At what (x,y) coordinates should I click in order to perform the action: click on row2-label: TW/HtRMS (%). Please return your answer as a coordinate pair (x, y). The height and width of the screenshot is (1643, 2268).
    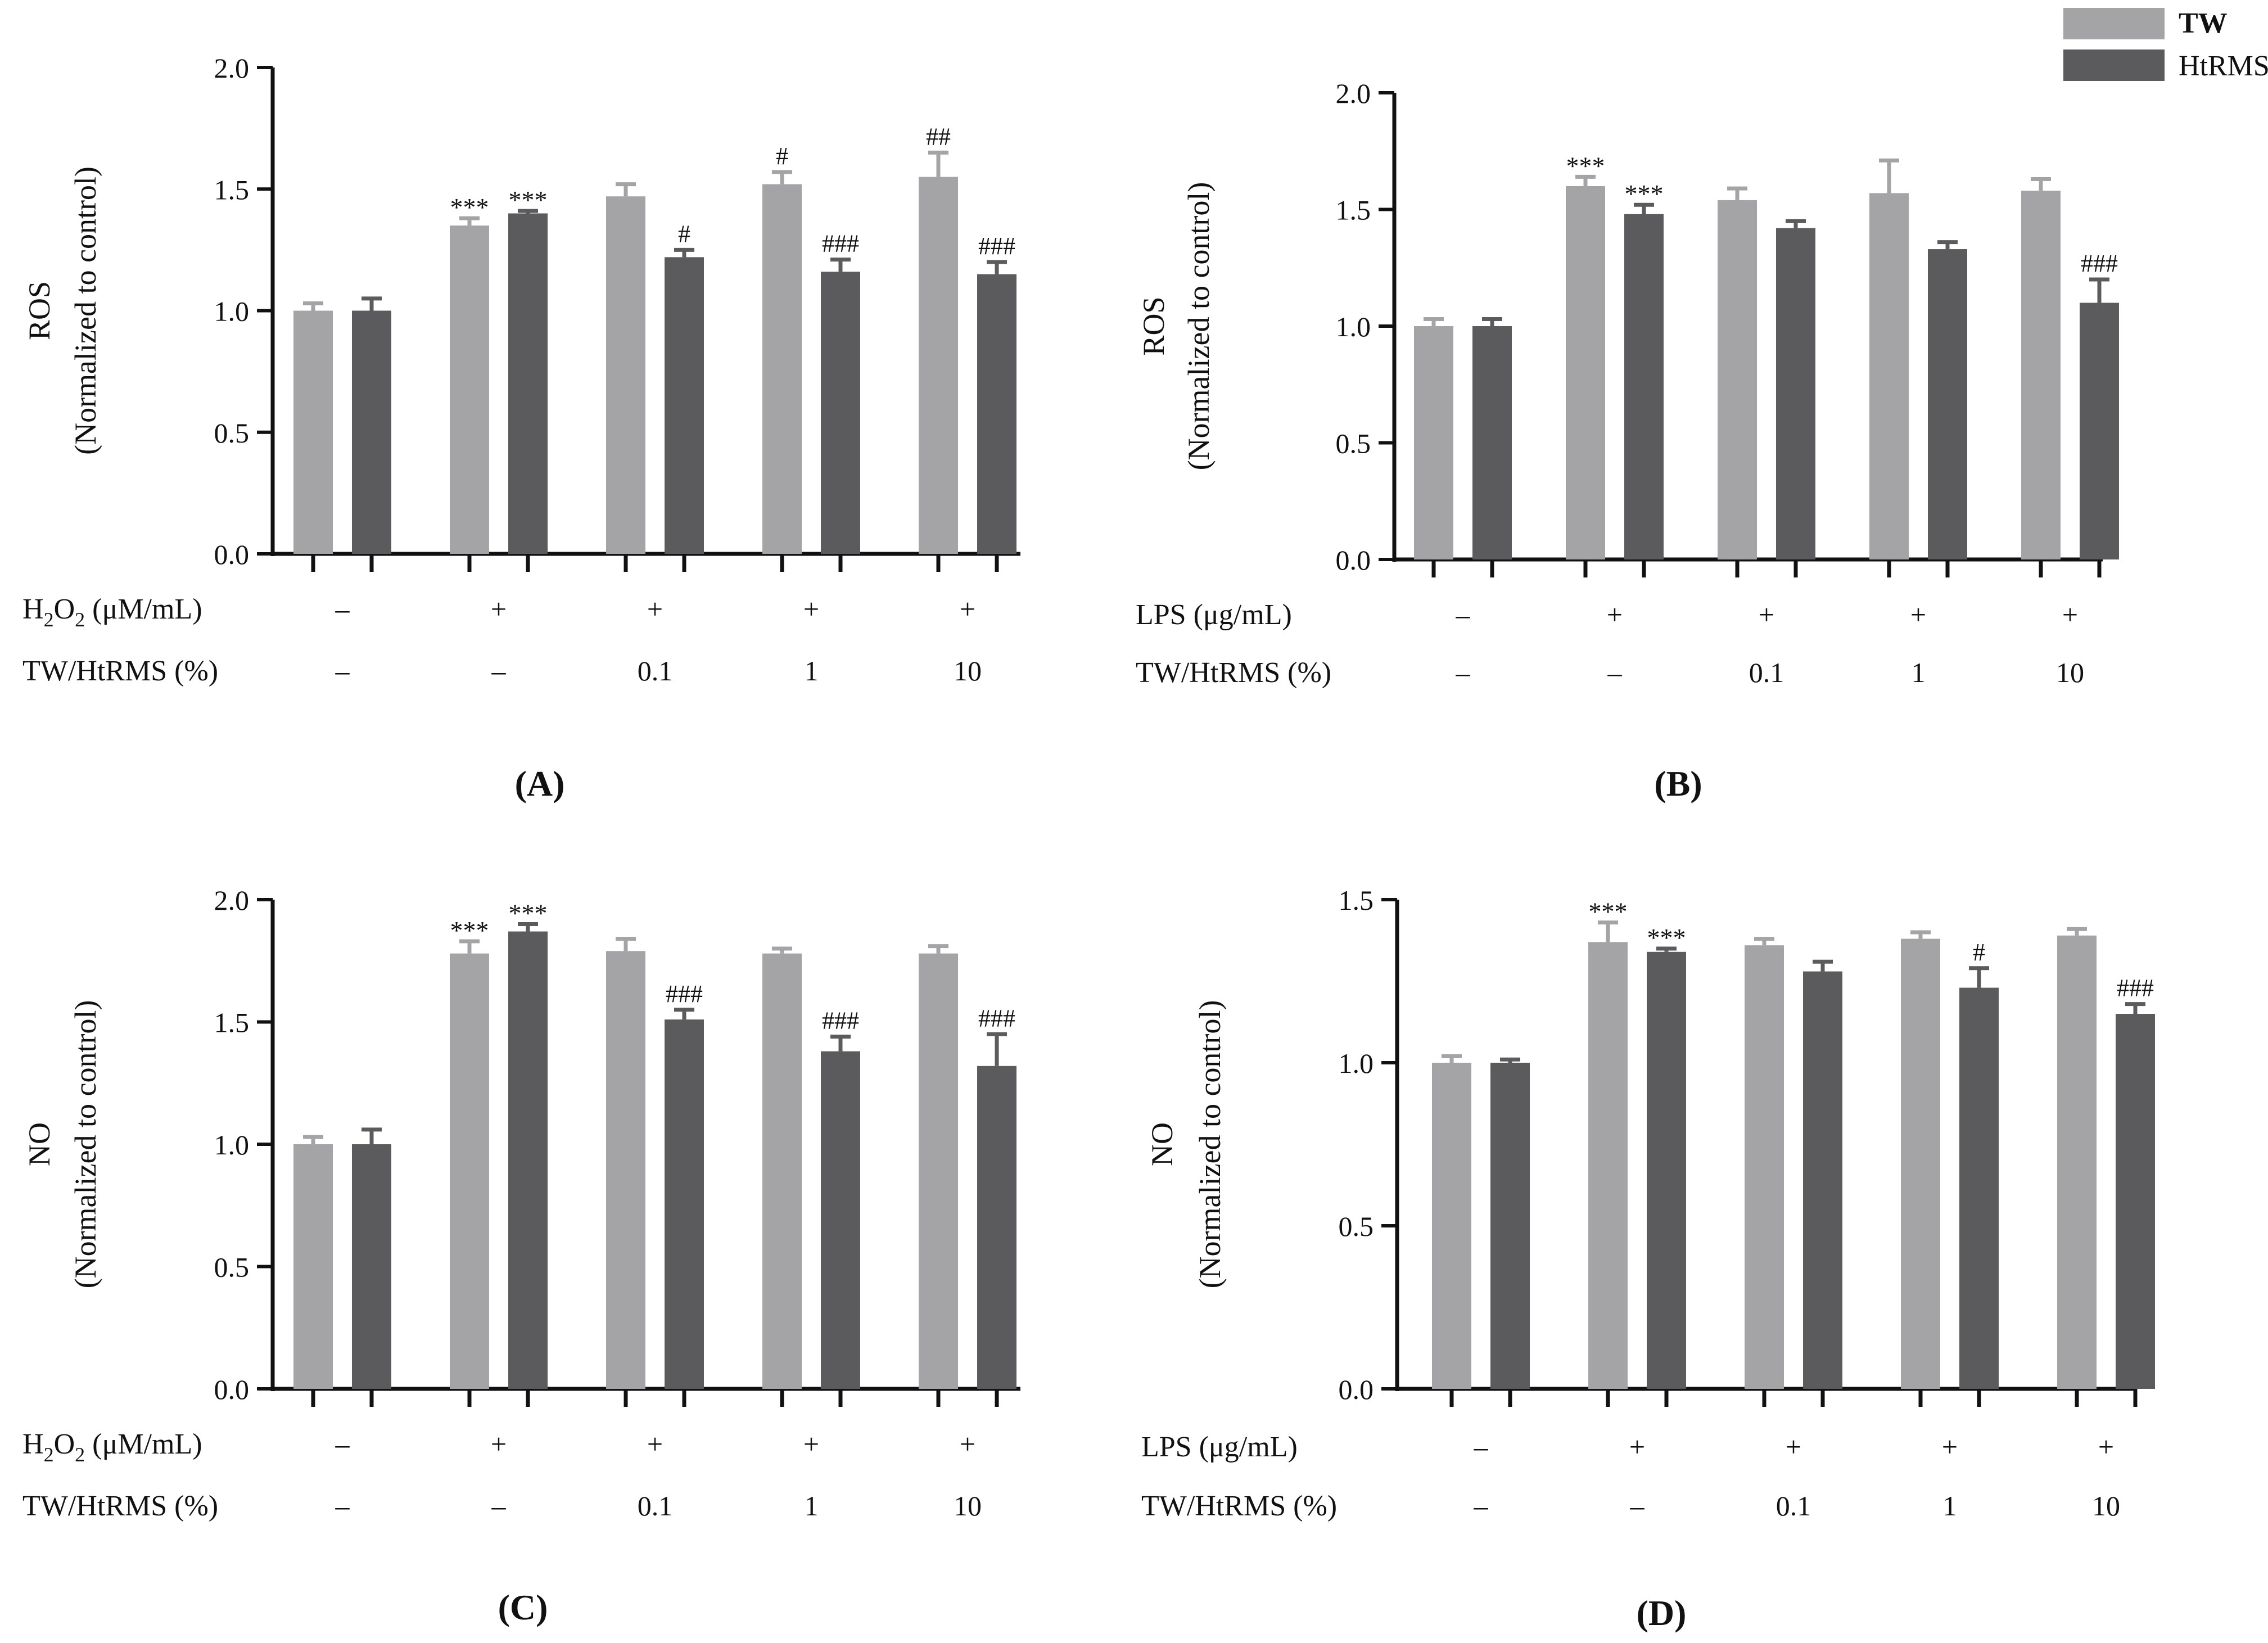
    Looking at the image, I should click on (1234, 673).